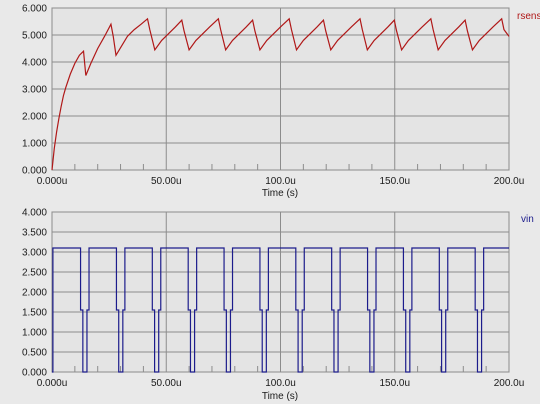  I want to click on bottom-x-axis-label: Time (s), so click(280, 396).